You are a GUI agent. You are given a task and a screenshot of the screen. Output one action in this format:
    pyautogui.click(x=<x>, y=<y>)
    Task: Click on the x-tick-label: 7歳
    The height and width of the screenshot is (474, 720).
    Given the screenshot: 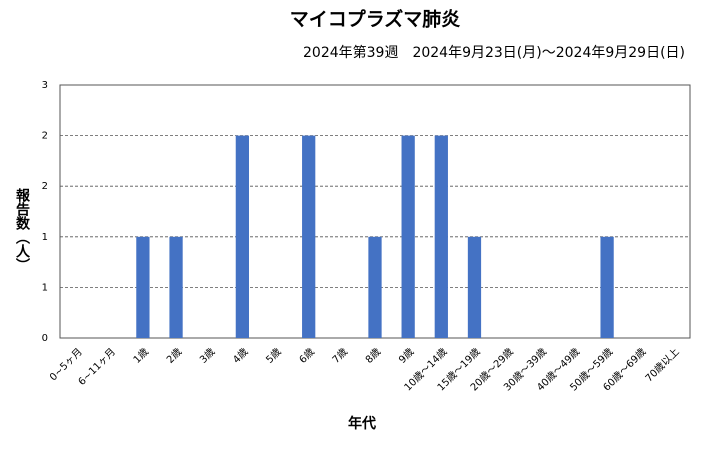 What is the action you would take?
    pyautogui.click(x=340, y=356)
    